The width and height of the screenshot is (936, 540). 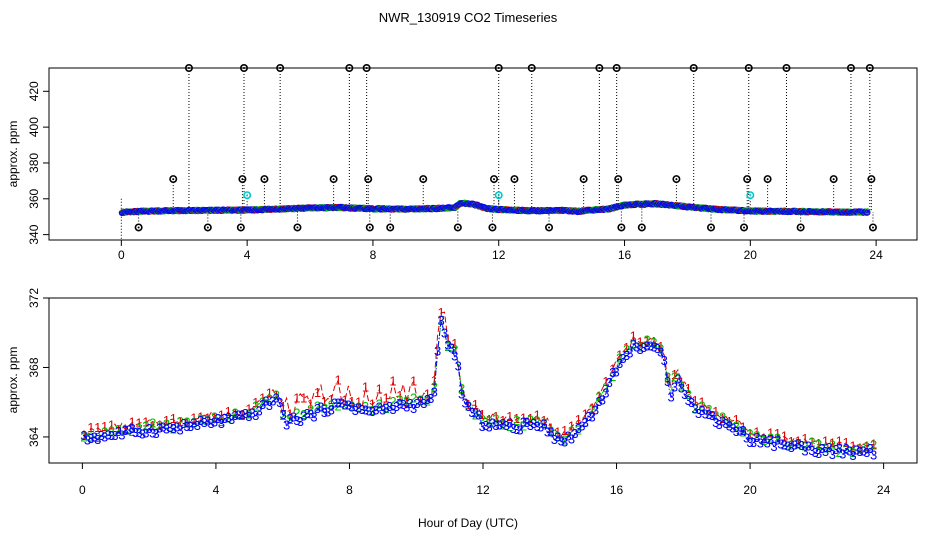 What do you see at coordinates (867, 212) in the screenshot?
I see `data-point` at bounding box center [867, 212].